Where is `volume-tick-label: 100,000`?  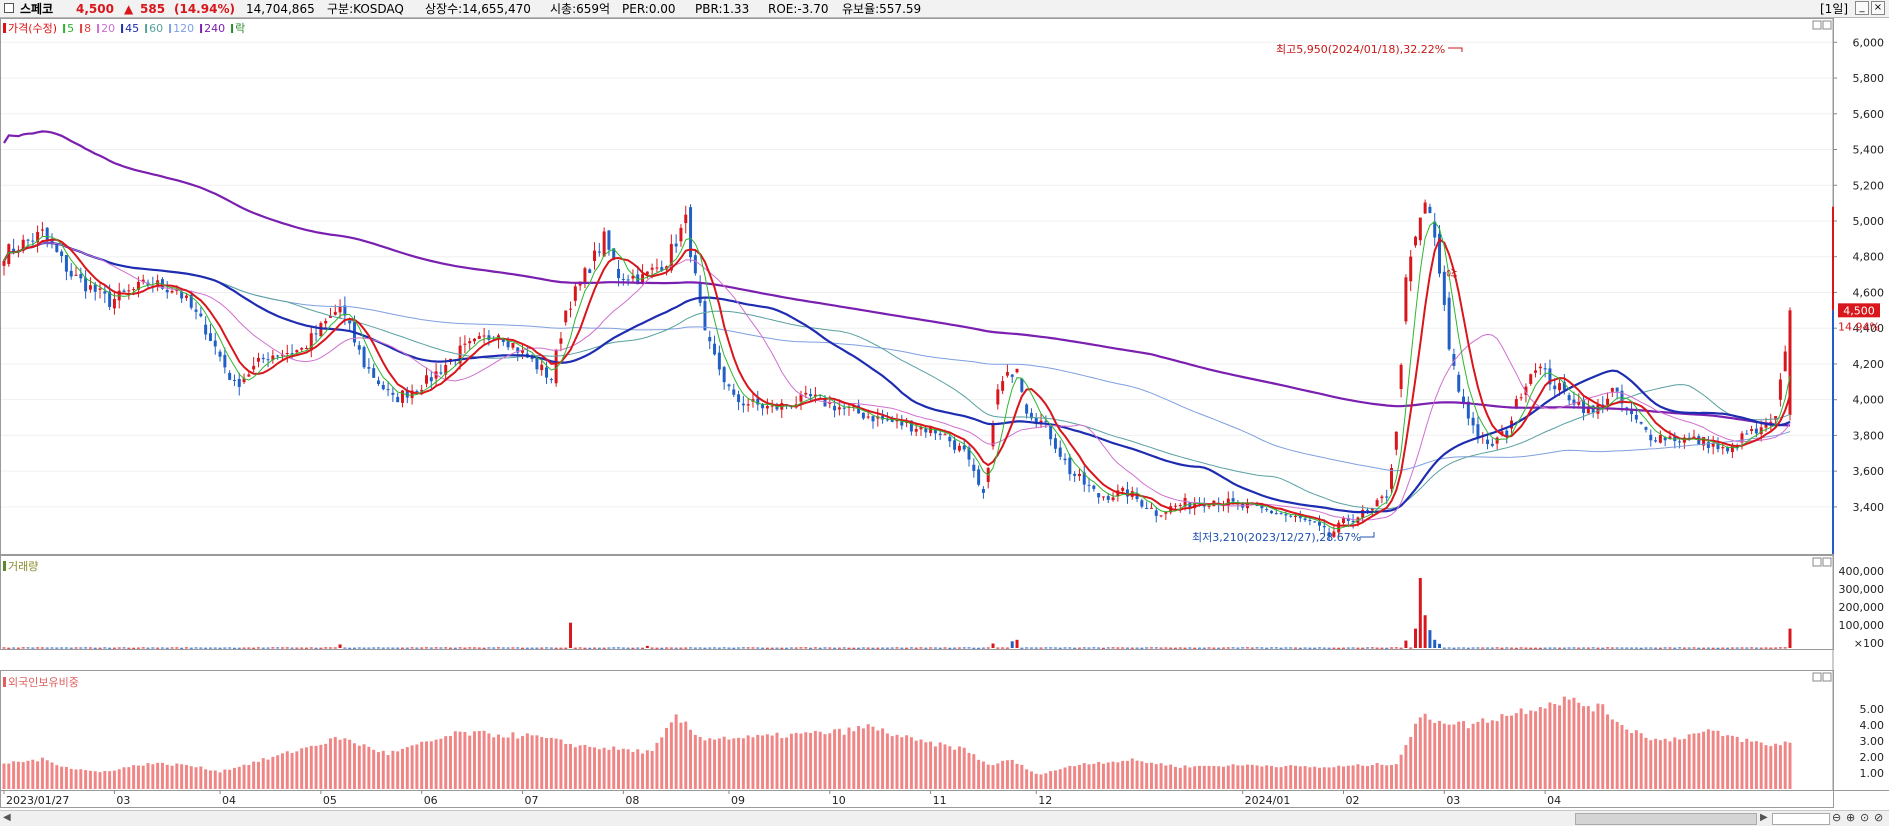 volume-tick-label: 100,000 is located at coordinates (1862, 625).